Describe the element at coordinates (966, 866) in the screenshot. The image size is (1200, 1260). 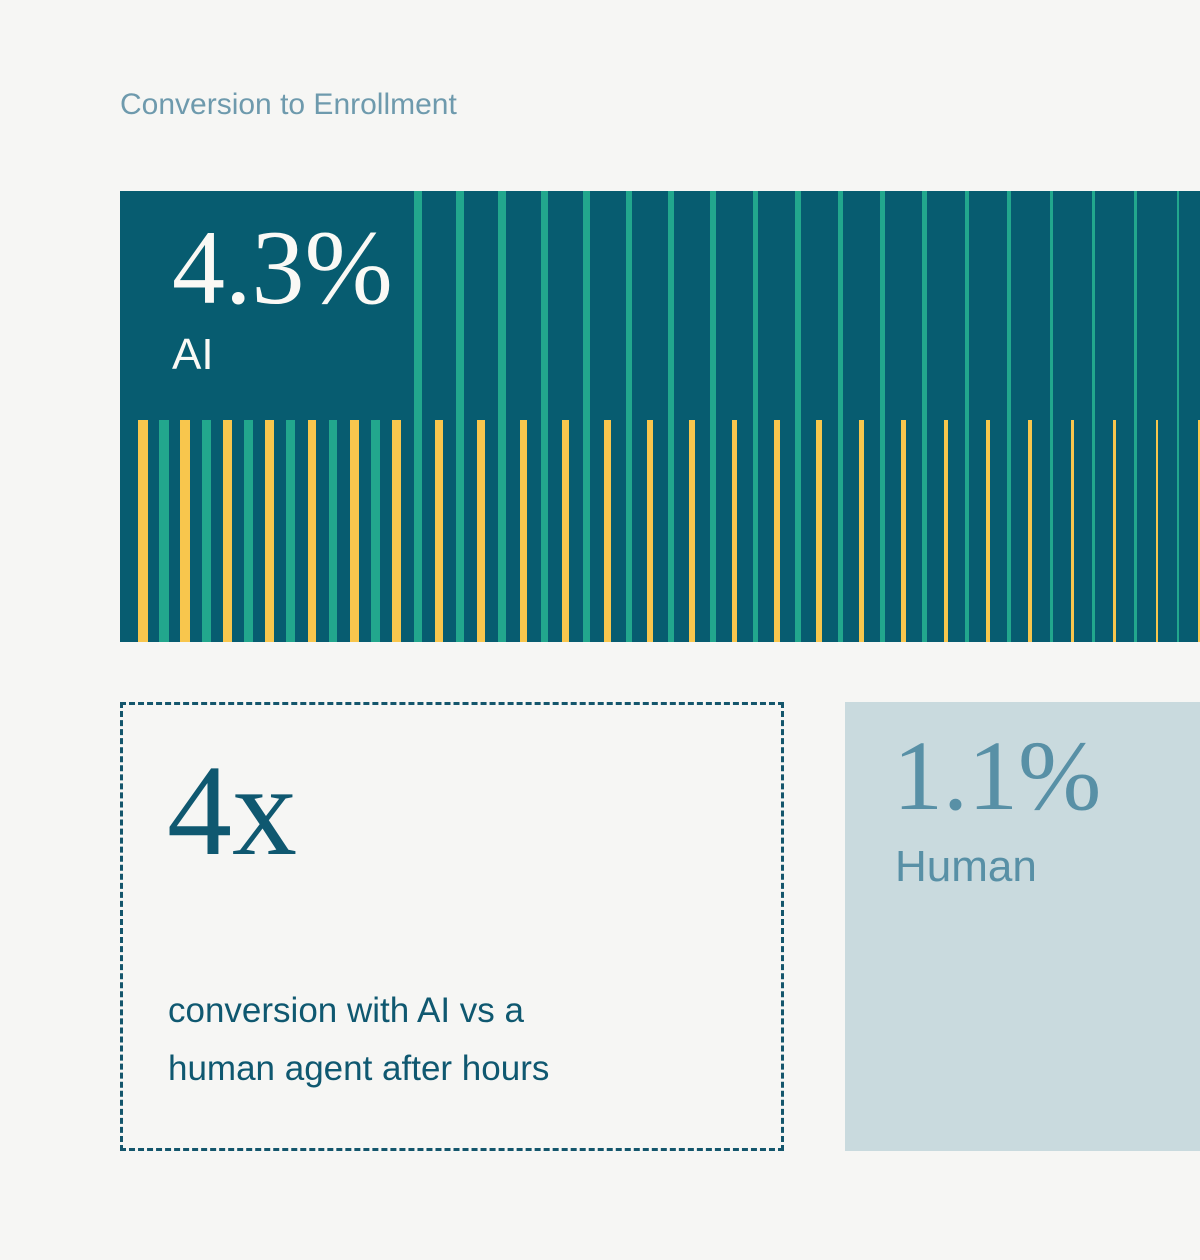
I see `human-stat-label: Human` at that location.